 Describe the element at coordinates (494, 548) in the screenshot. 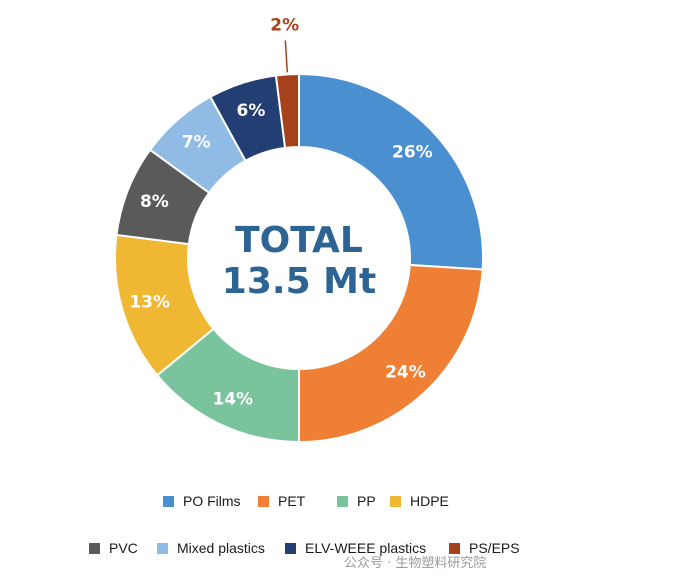

I see `legend-label: PS/EPS` at that location.